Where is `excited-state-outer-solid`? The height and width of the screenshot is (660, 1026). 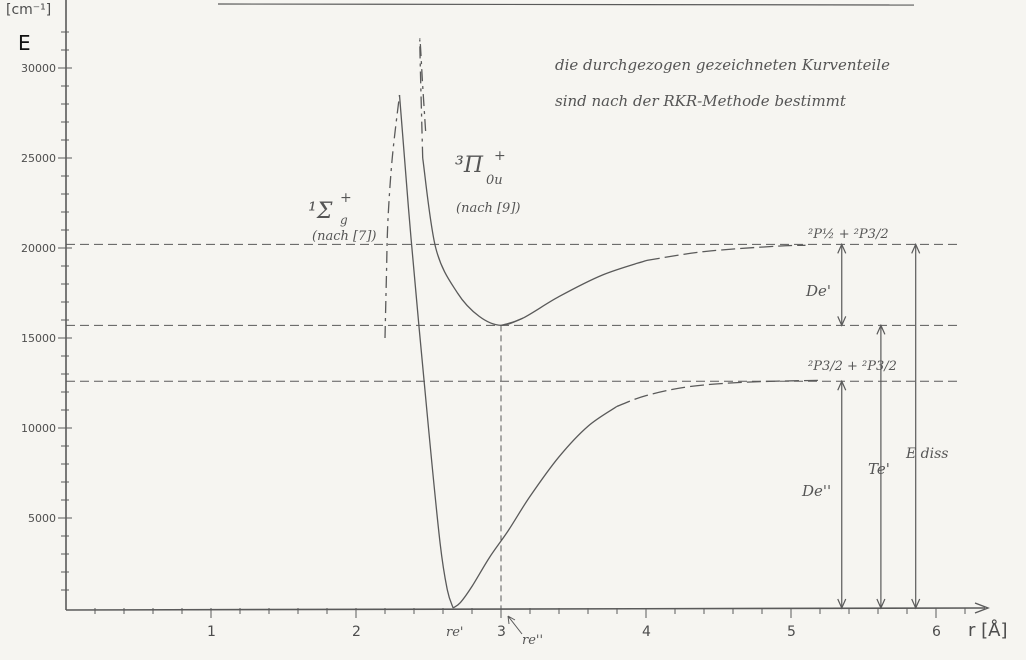 excited-state-outer-solid is located at coordinates (573, 293).